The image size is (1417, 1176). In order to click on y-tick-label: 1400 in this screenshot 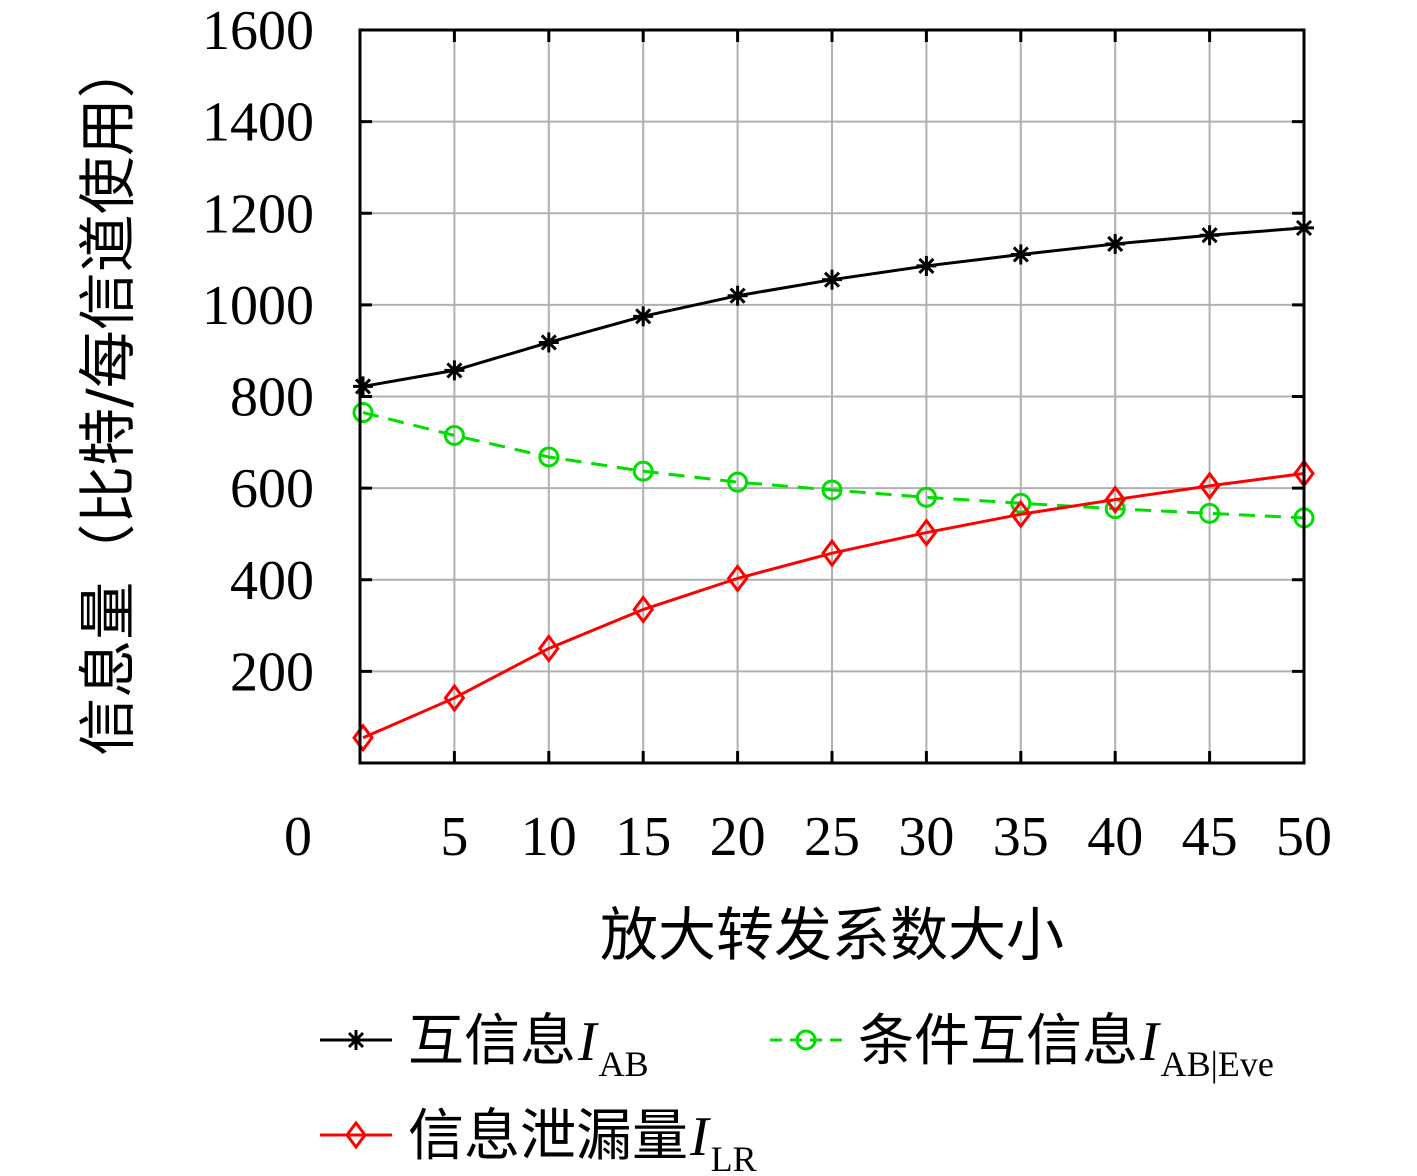, I will do `click(258, 123)`.